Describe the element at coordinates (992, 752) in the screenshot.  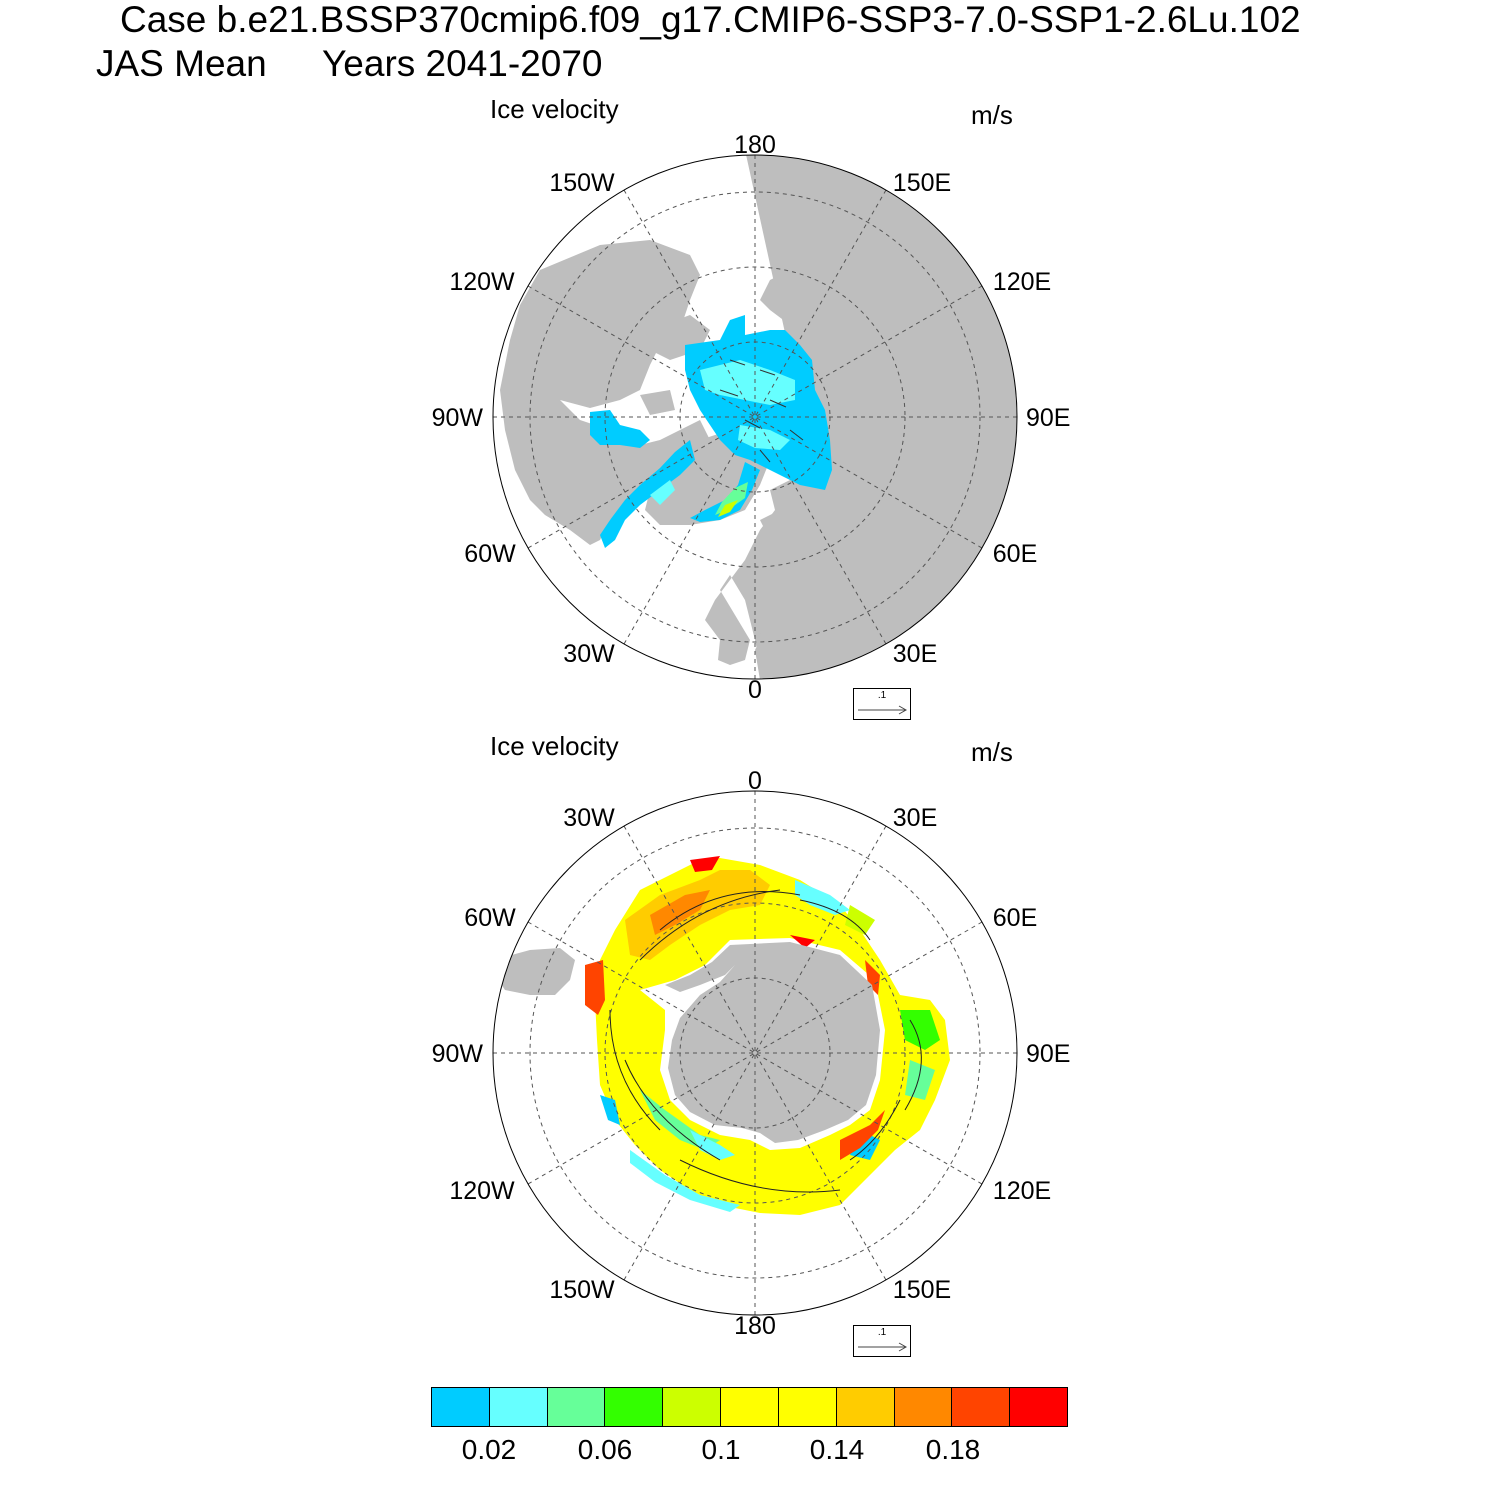
I see `south-panel-units-label: m/s` at that location.